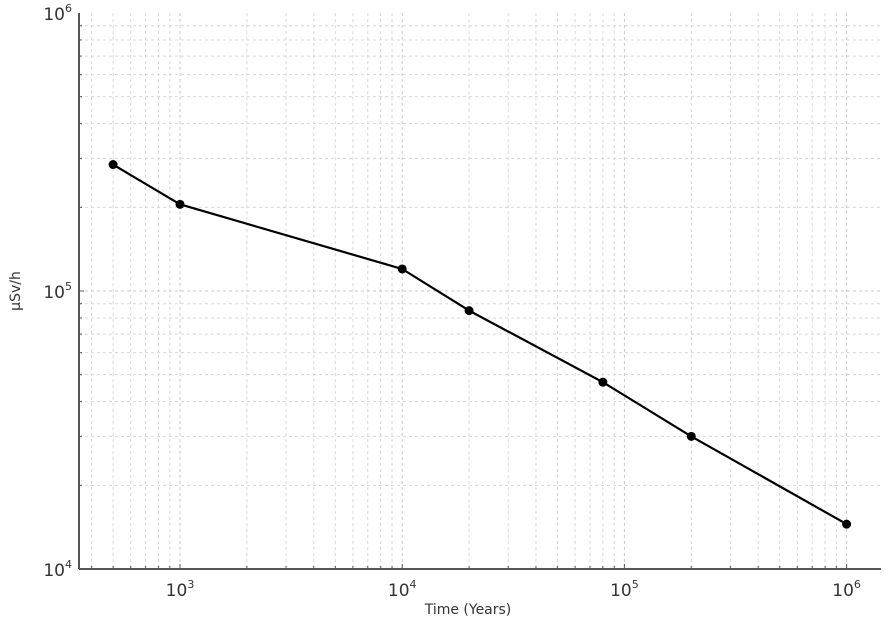 This screenshot has height=628, width=892. I want to click on x-tick-label: 10³, so click(180, 589).